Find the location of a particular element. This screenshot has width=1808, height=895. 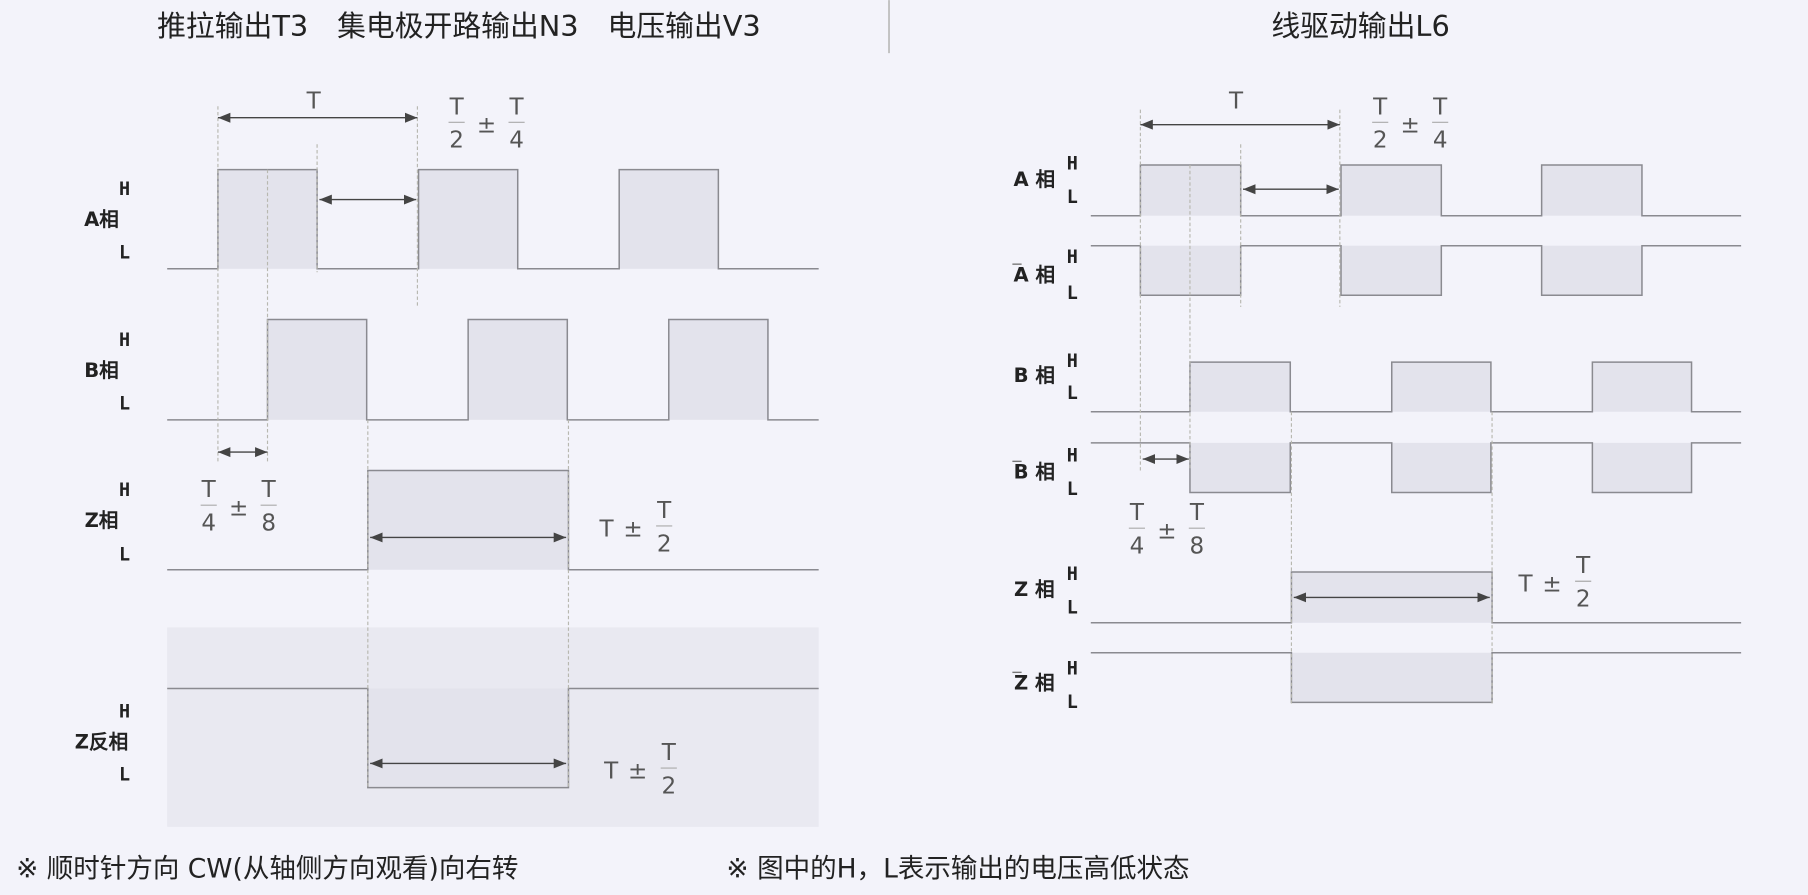

left-z-pulse is located at coordinates (468, 520).